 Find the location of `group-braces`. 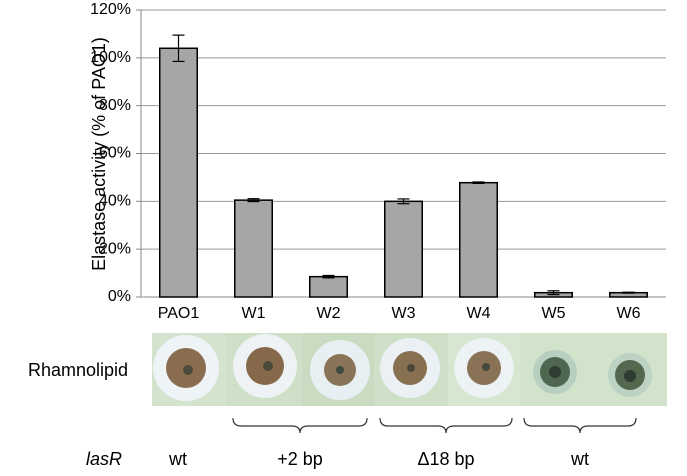

group-braces is located at coordinates (434, 425).